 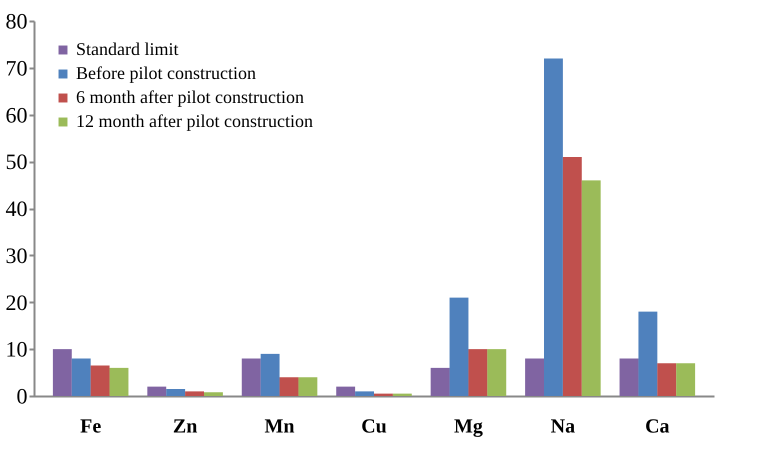 What do you see at coordinates (166, 73) in the screenshot?
I see `legend-label: Before pilot construction` at bounding box center [166, 73].